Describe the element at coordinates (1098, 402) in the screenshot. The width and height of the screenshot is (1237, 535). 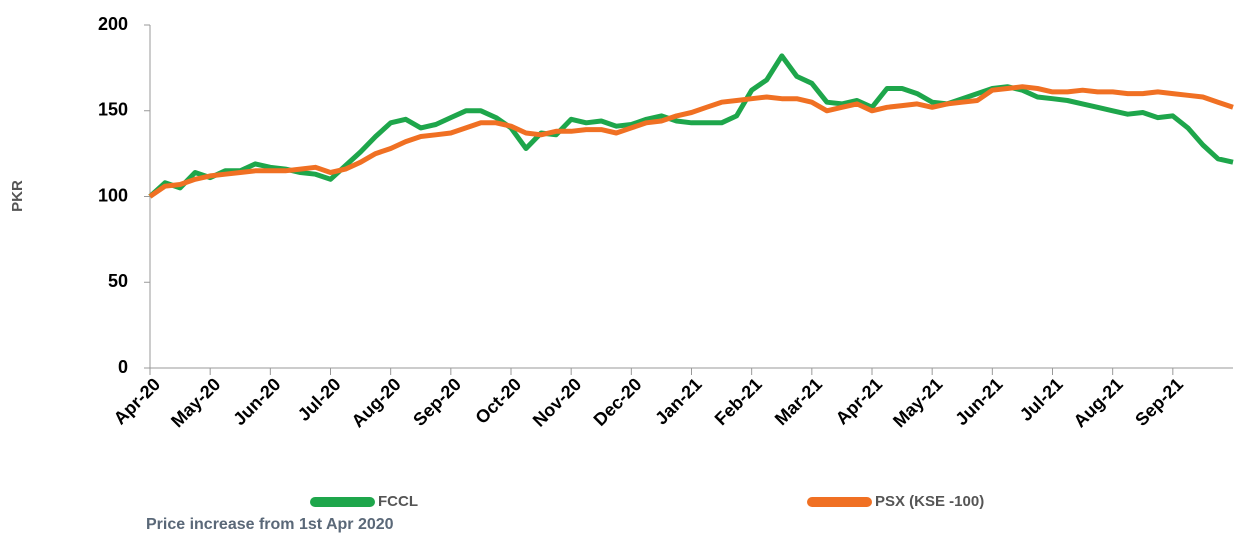
I see `x-tick-label: Aug-21` at that location.